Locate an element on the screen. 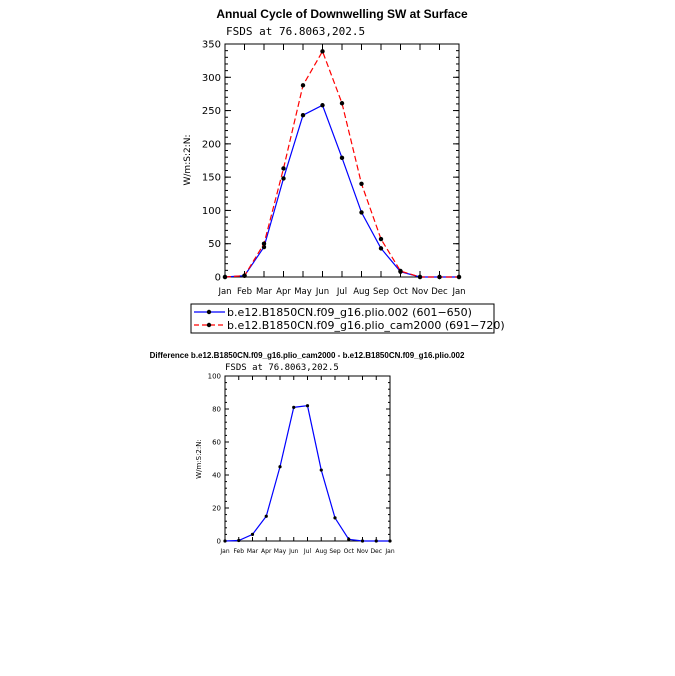 The height and width of the screenshot is (676, 675). chart2-frame is located at coordinates (307, 458).